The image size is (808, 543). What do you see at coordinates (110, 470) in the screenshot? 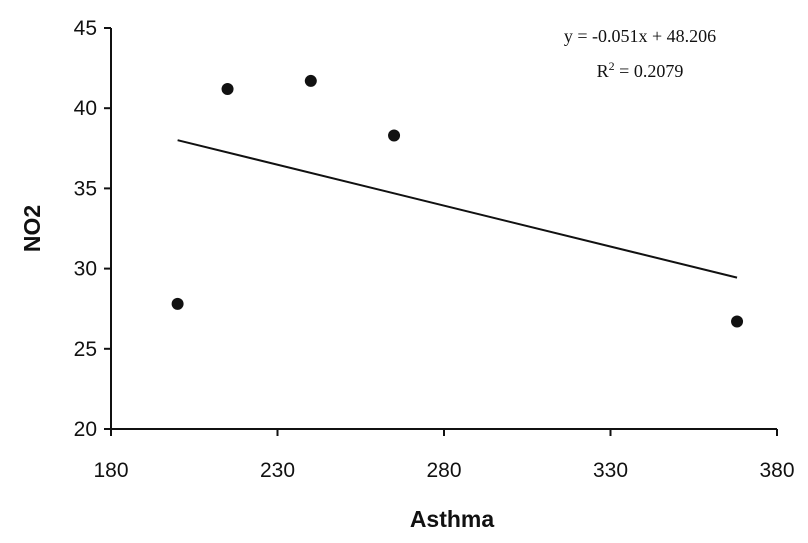
I see `x-tick-label: 180` at bounding box center [110, 470].